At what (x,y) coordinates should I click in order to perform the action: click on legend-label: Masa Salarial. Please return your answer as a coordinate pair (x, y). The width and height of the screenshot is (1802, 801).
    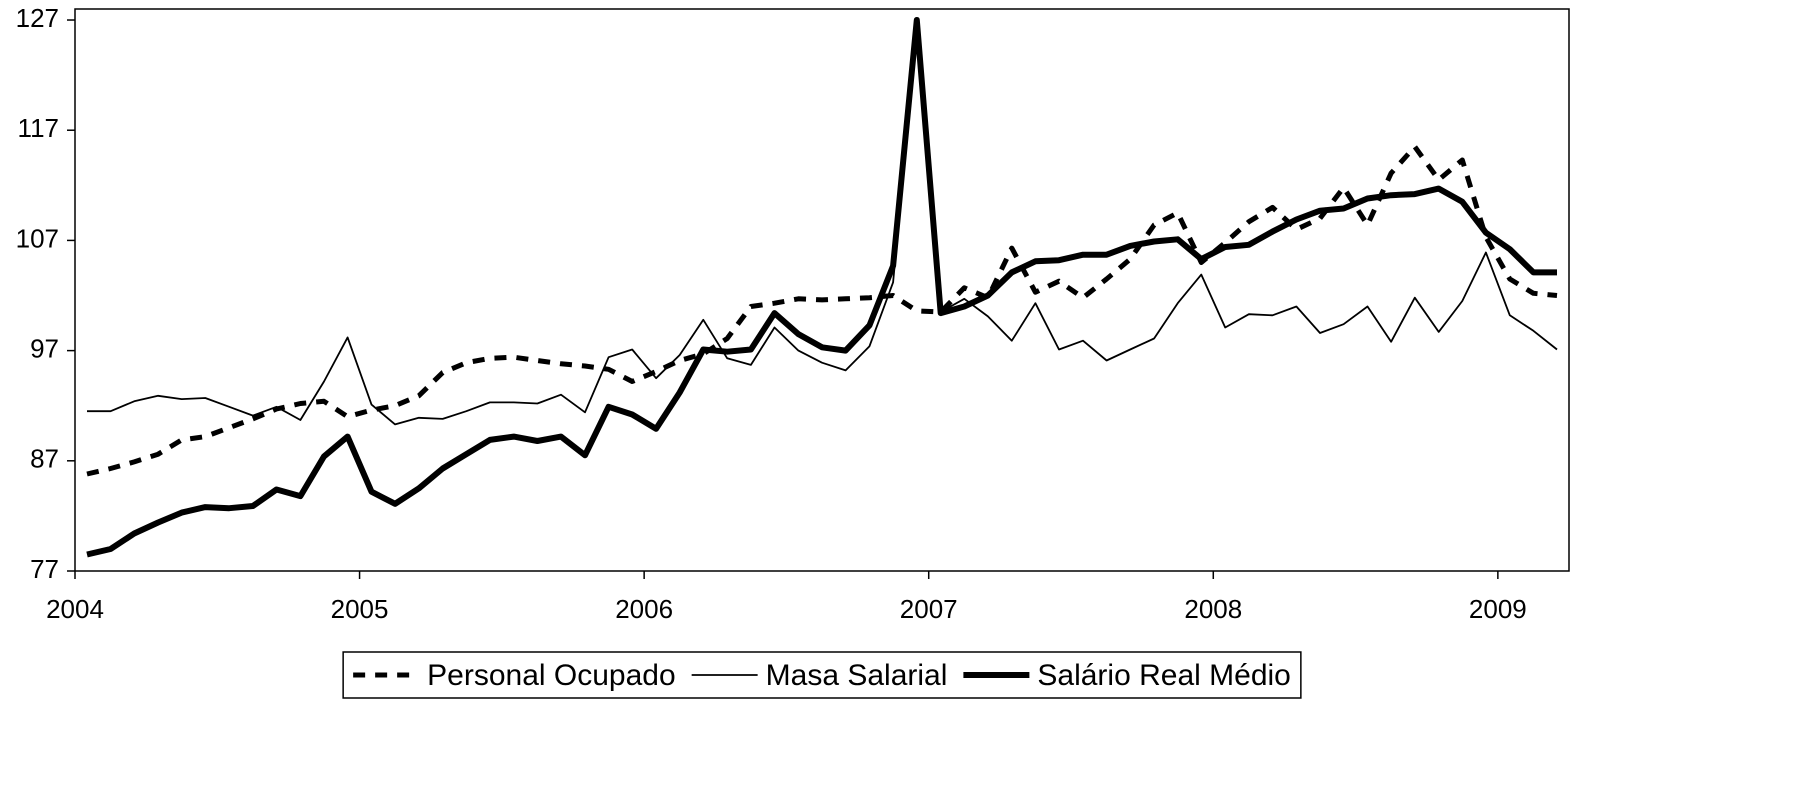
    Looking at the image, I should click on (857, 675).